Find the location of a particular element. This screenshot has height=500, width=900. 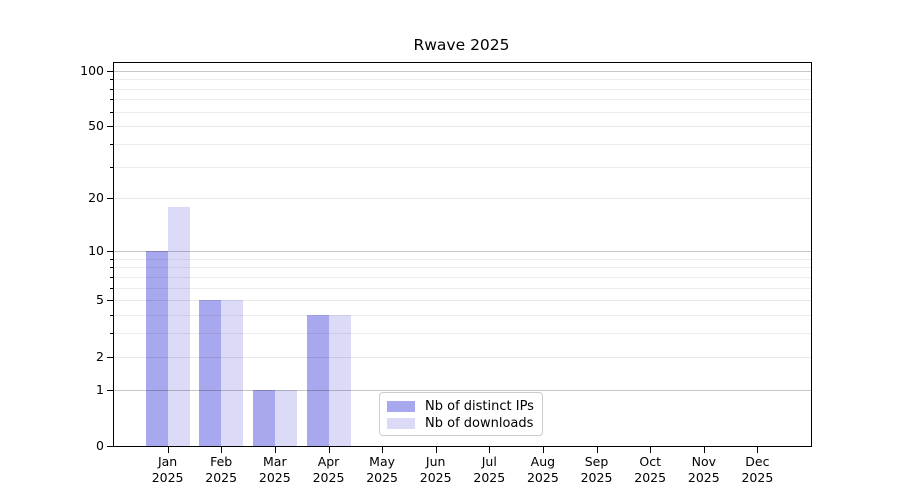

x-axis-label-may: May 2025 is located at coordinates (382, 470).